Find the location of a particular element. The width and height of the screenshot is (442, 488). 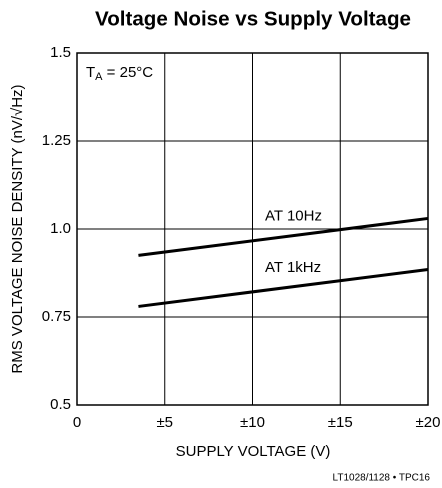

annotation: TA = 25°C is located at coordinates (119, 73).